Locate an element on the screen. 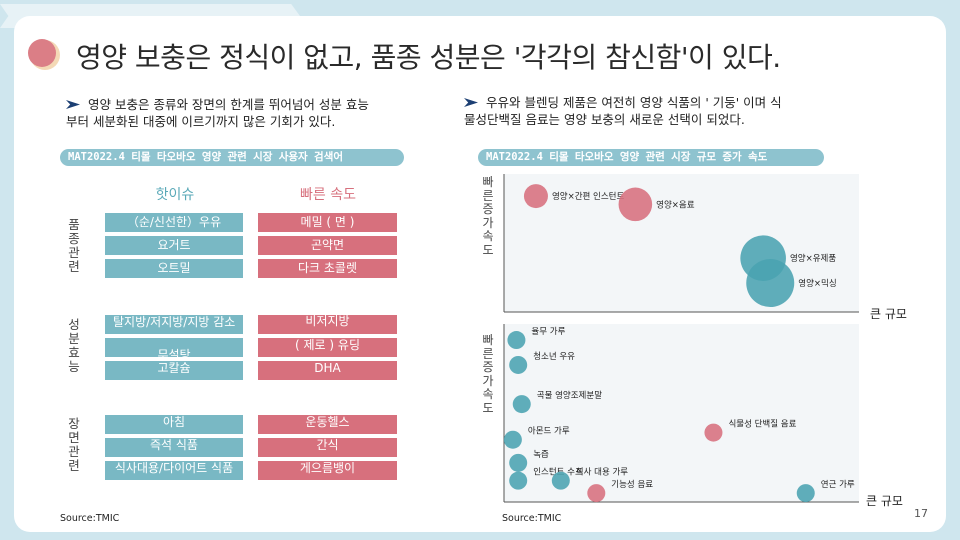 The width and height of the screenshot is (960, 540). fast-keyword: DHA is located at coordinates (327, 370).